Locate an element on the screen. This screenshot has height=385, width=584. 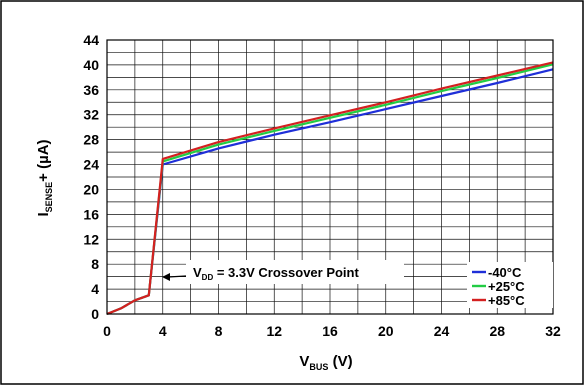
legend: -40°C +25°C +85°C is located at coordinates (510, 285).